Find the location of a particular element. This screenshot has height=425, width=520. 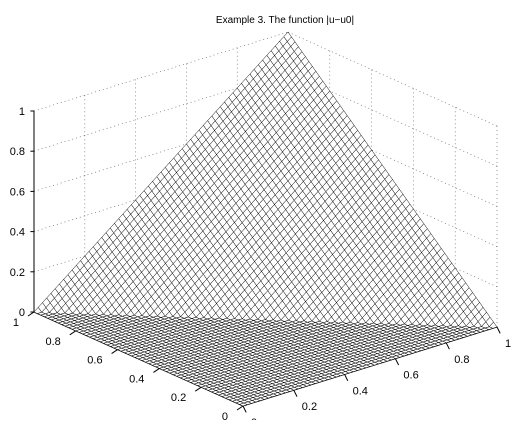

z-tick-label: 1 is located at coordinates (22, 112).